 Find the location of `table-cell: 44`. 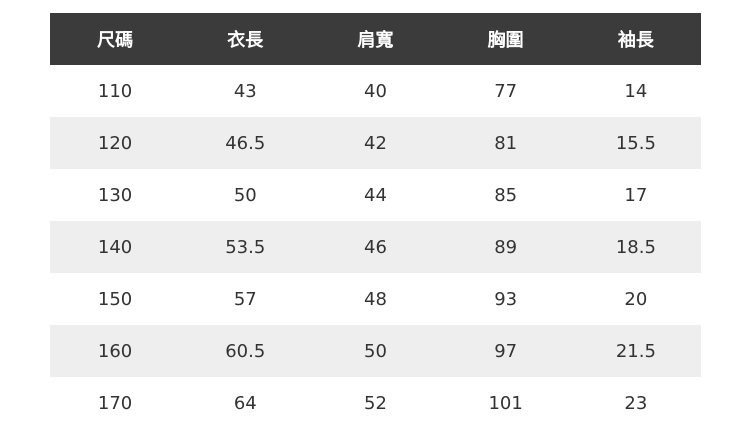

table-cell: 44 is located at coordinates (375, 195).